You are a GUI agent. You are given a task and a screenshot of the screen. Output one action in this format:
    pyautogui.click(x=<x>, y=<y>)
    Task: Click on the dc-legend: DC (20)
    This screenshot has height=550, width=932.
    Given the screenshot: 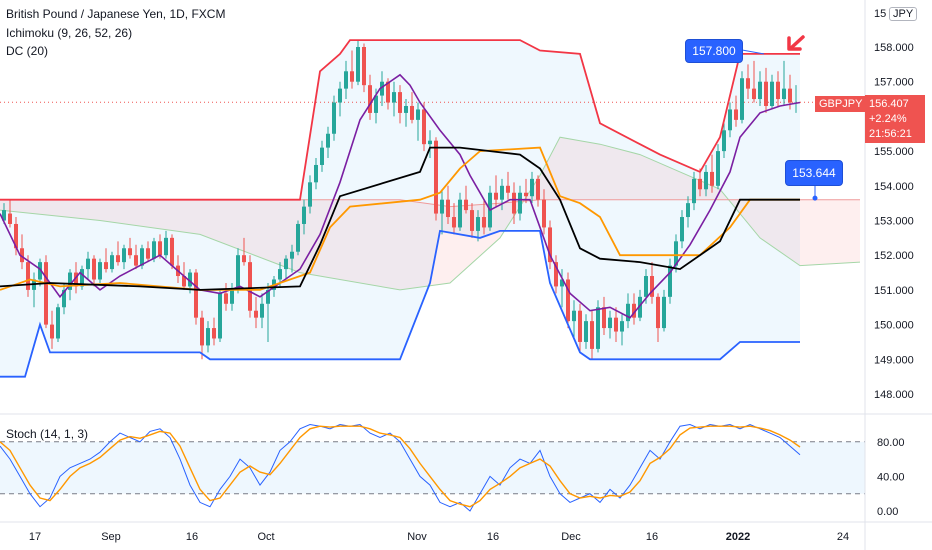 What is the action you would take?
    pyautogui.click(x=27, y=51)
    